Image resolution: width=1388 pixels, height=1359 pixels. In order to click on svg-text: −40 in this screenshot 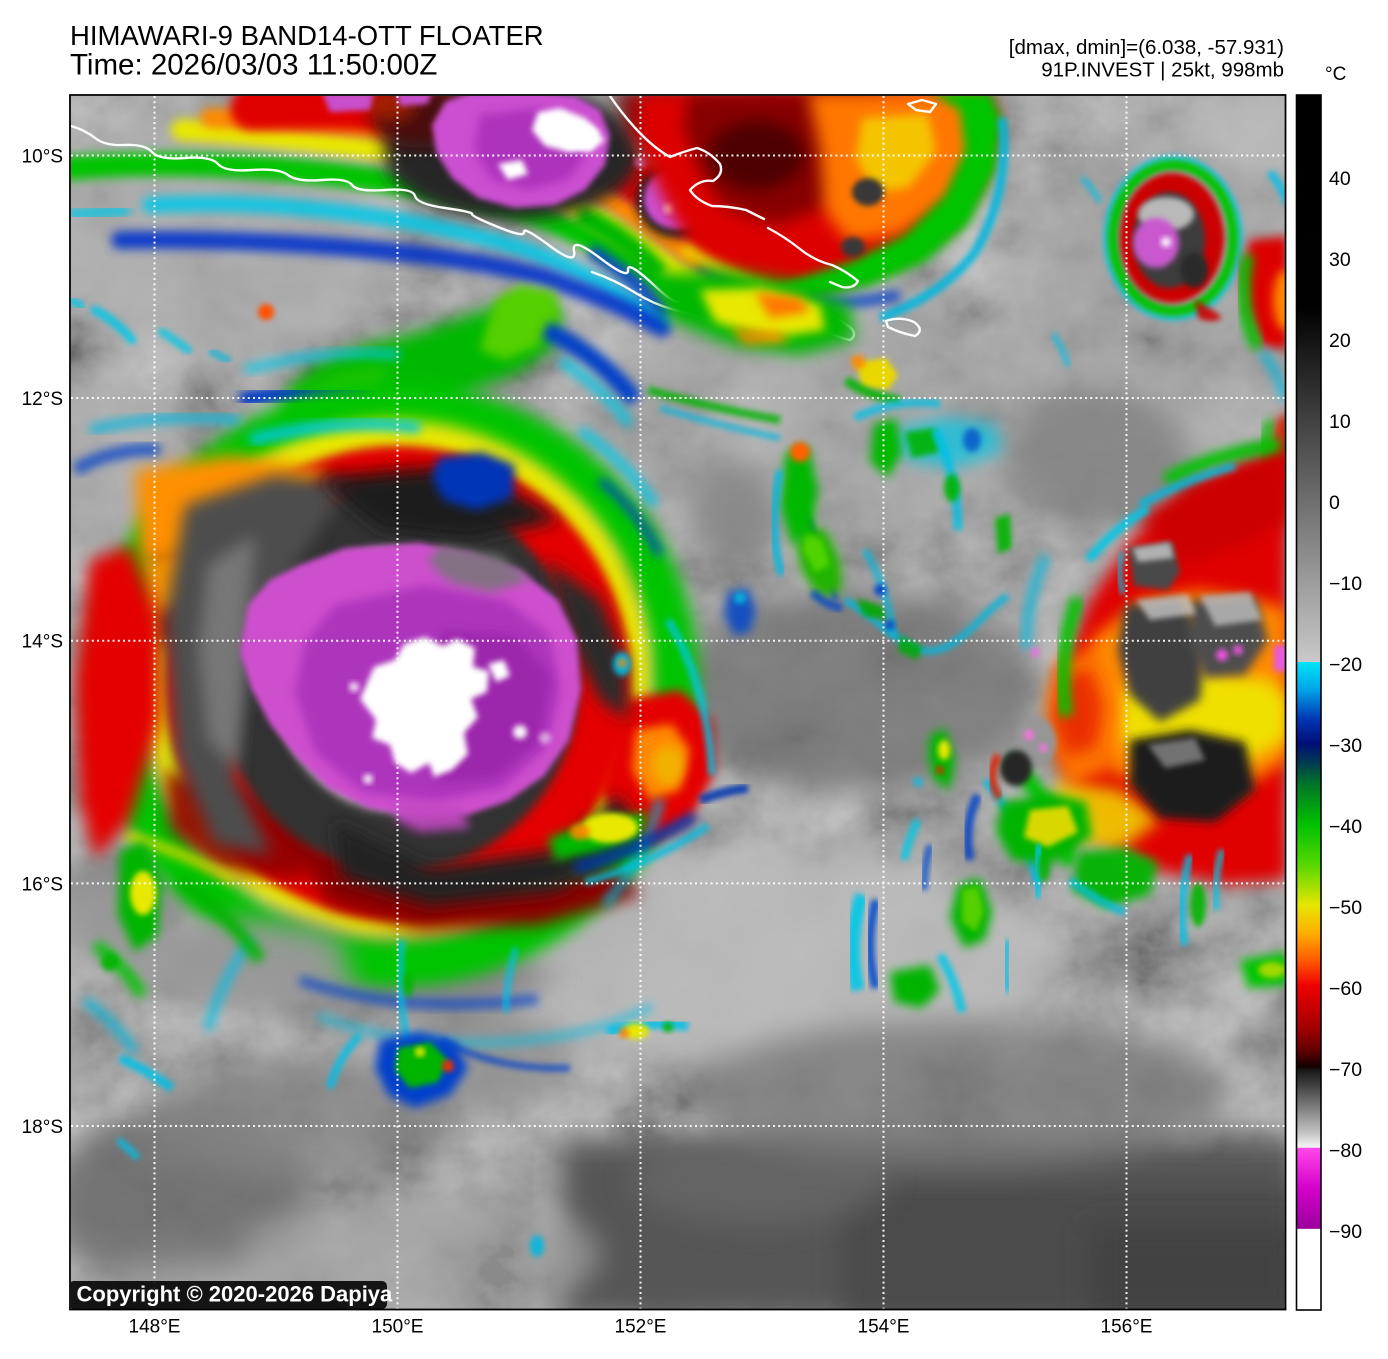, I will do `click(1345, 827)`.